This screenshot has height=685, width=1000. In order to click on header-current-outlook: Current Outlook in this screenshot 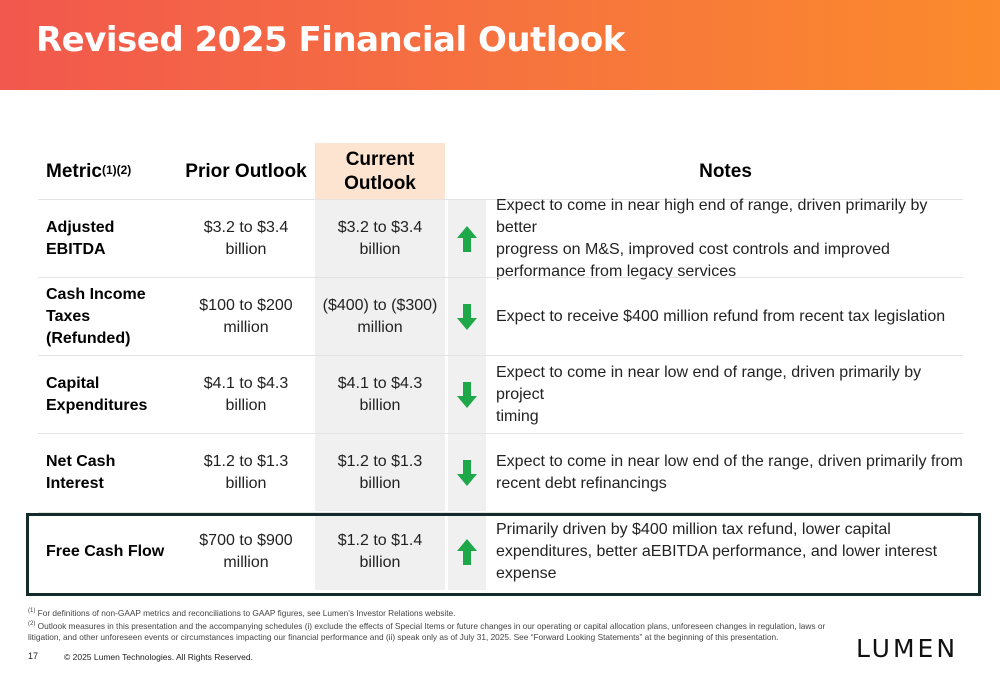, I will do `click(380, 171)`.